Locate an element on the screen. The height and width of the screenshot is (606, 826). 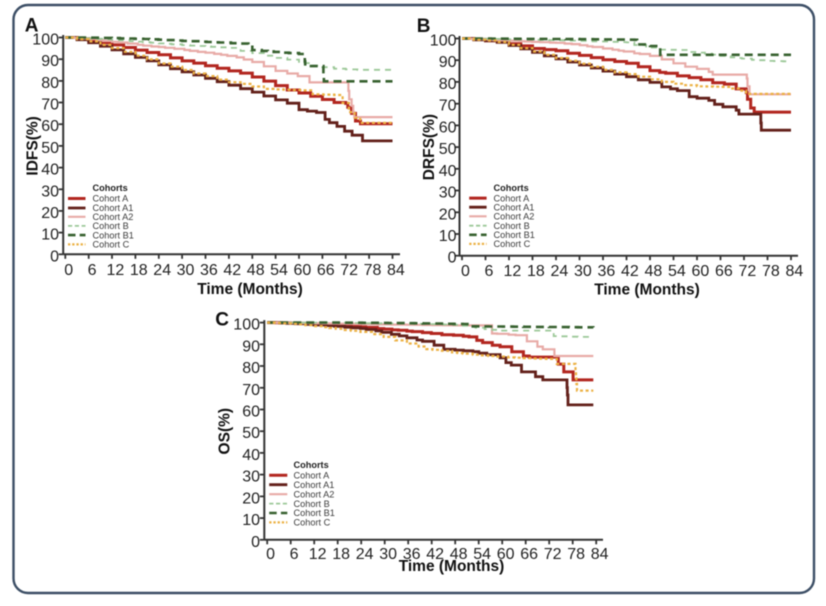
svg-text: A is located at coordinates (32, 26).